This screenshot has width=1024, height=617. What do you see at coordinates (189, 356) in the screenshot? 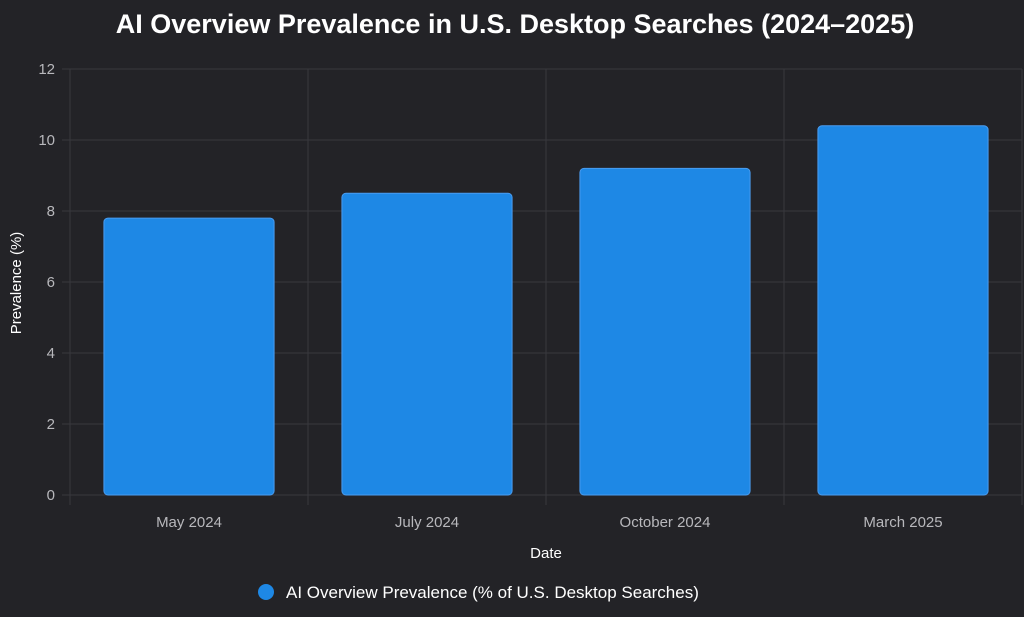
I see `bar-may-2024` at bounding box center [189, 356].